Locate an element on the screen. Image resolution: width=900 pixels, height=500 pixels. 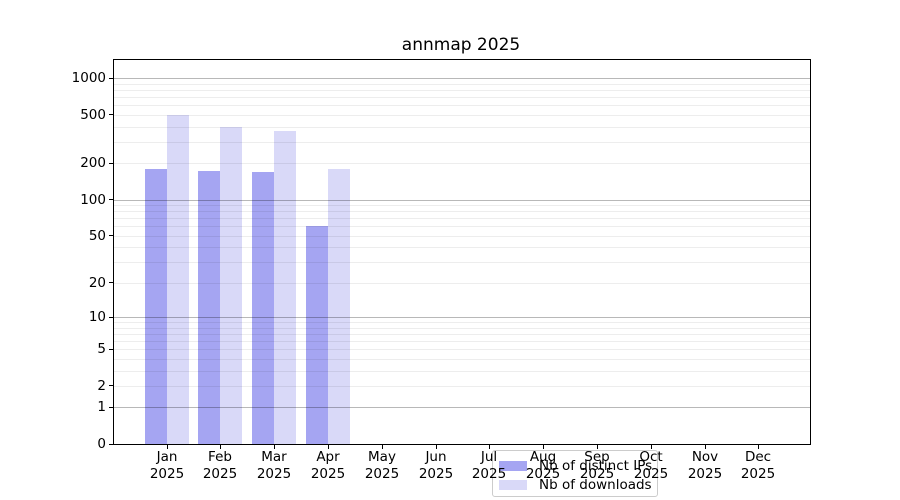
legend-swatch-distinct-ips is located at coordinates (513, 465).